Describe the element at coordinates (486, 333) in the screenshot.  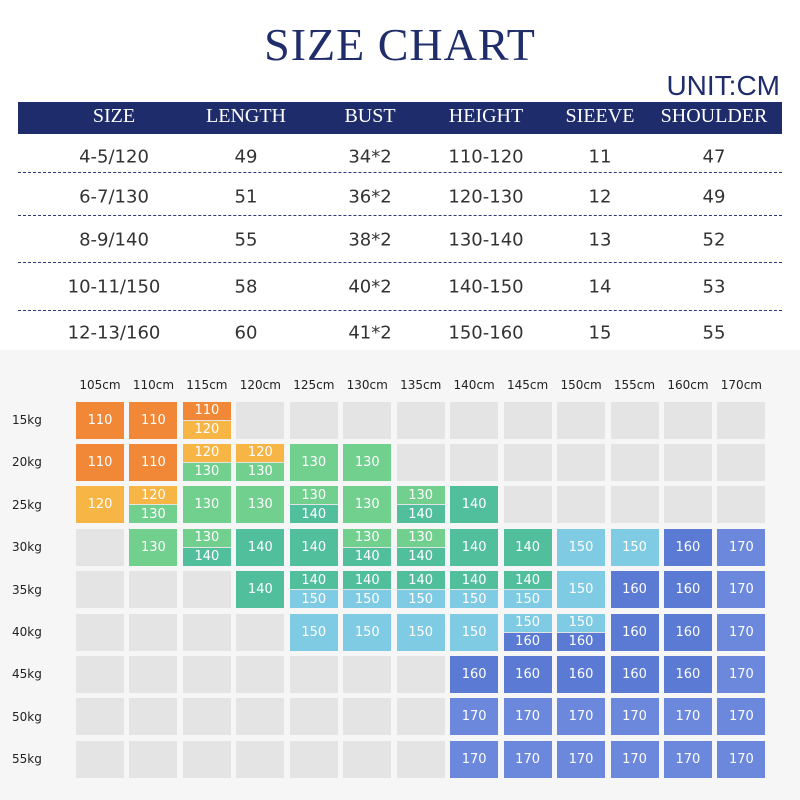
I see `table-cell: 150-160` at that location.